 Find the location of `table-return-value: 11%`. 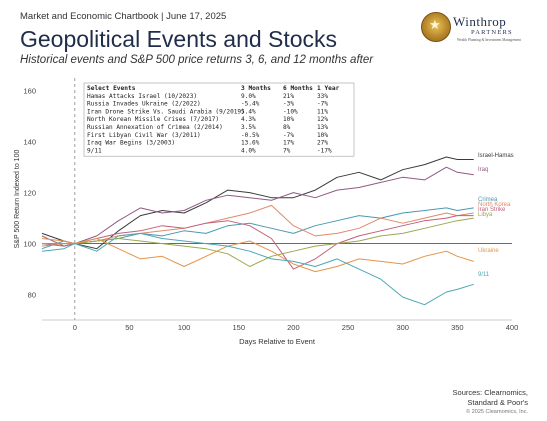

table-return-value: 11% is located at coordinates (322, 111).